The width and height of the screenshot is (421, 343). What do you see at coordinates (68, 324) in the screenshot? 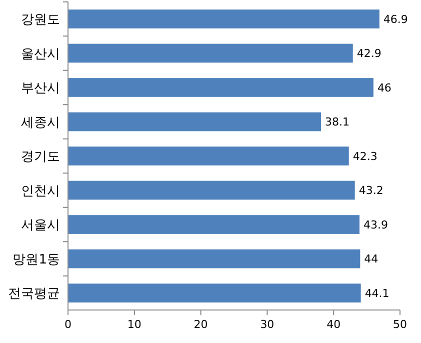
I see `x-tick-label: 0` at bounding box center [68, 324].